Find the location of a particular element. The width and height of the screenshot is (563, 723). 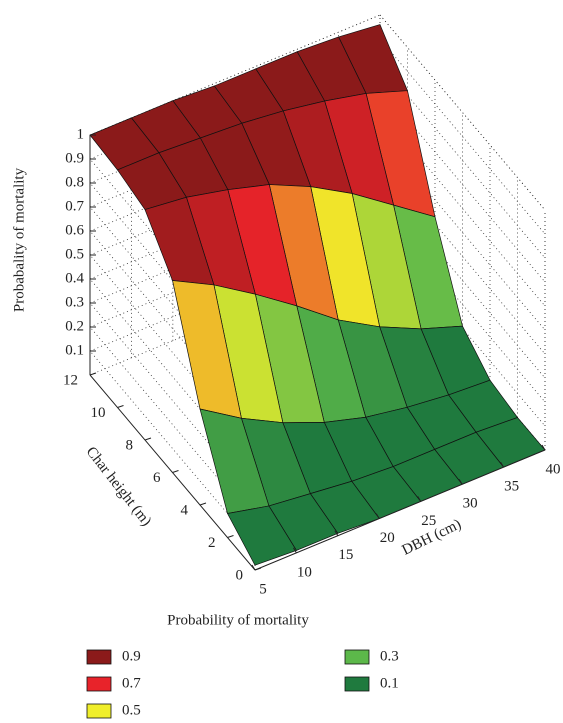

z-tick-label: 1 is located at coordinates (81, 134).